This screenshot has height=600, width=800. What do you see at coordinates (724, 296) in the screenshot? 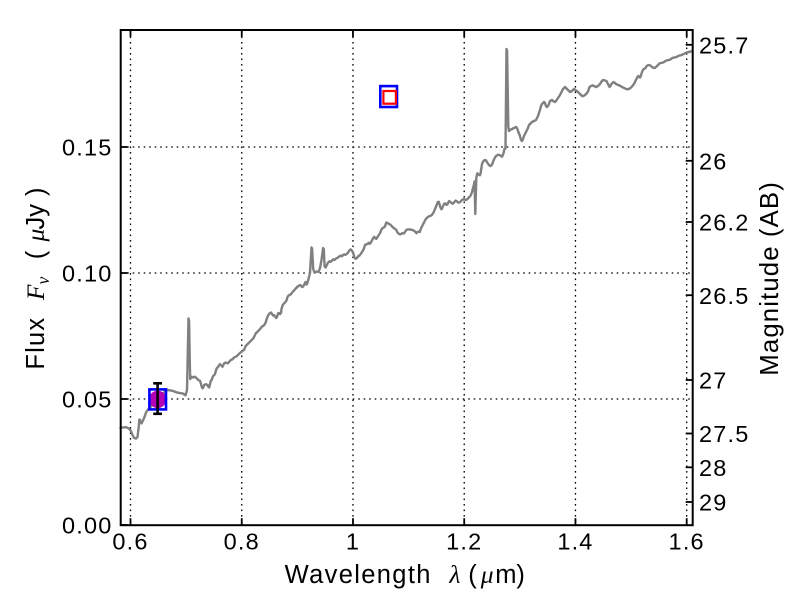
I see `svg-text: 26.5` at bounding box center [724, 296].